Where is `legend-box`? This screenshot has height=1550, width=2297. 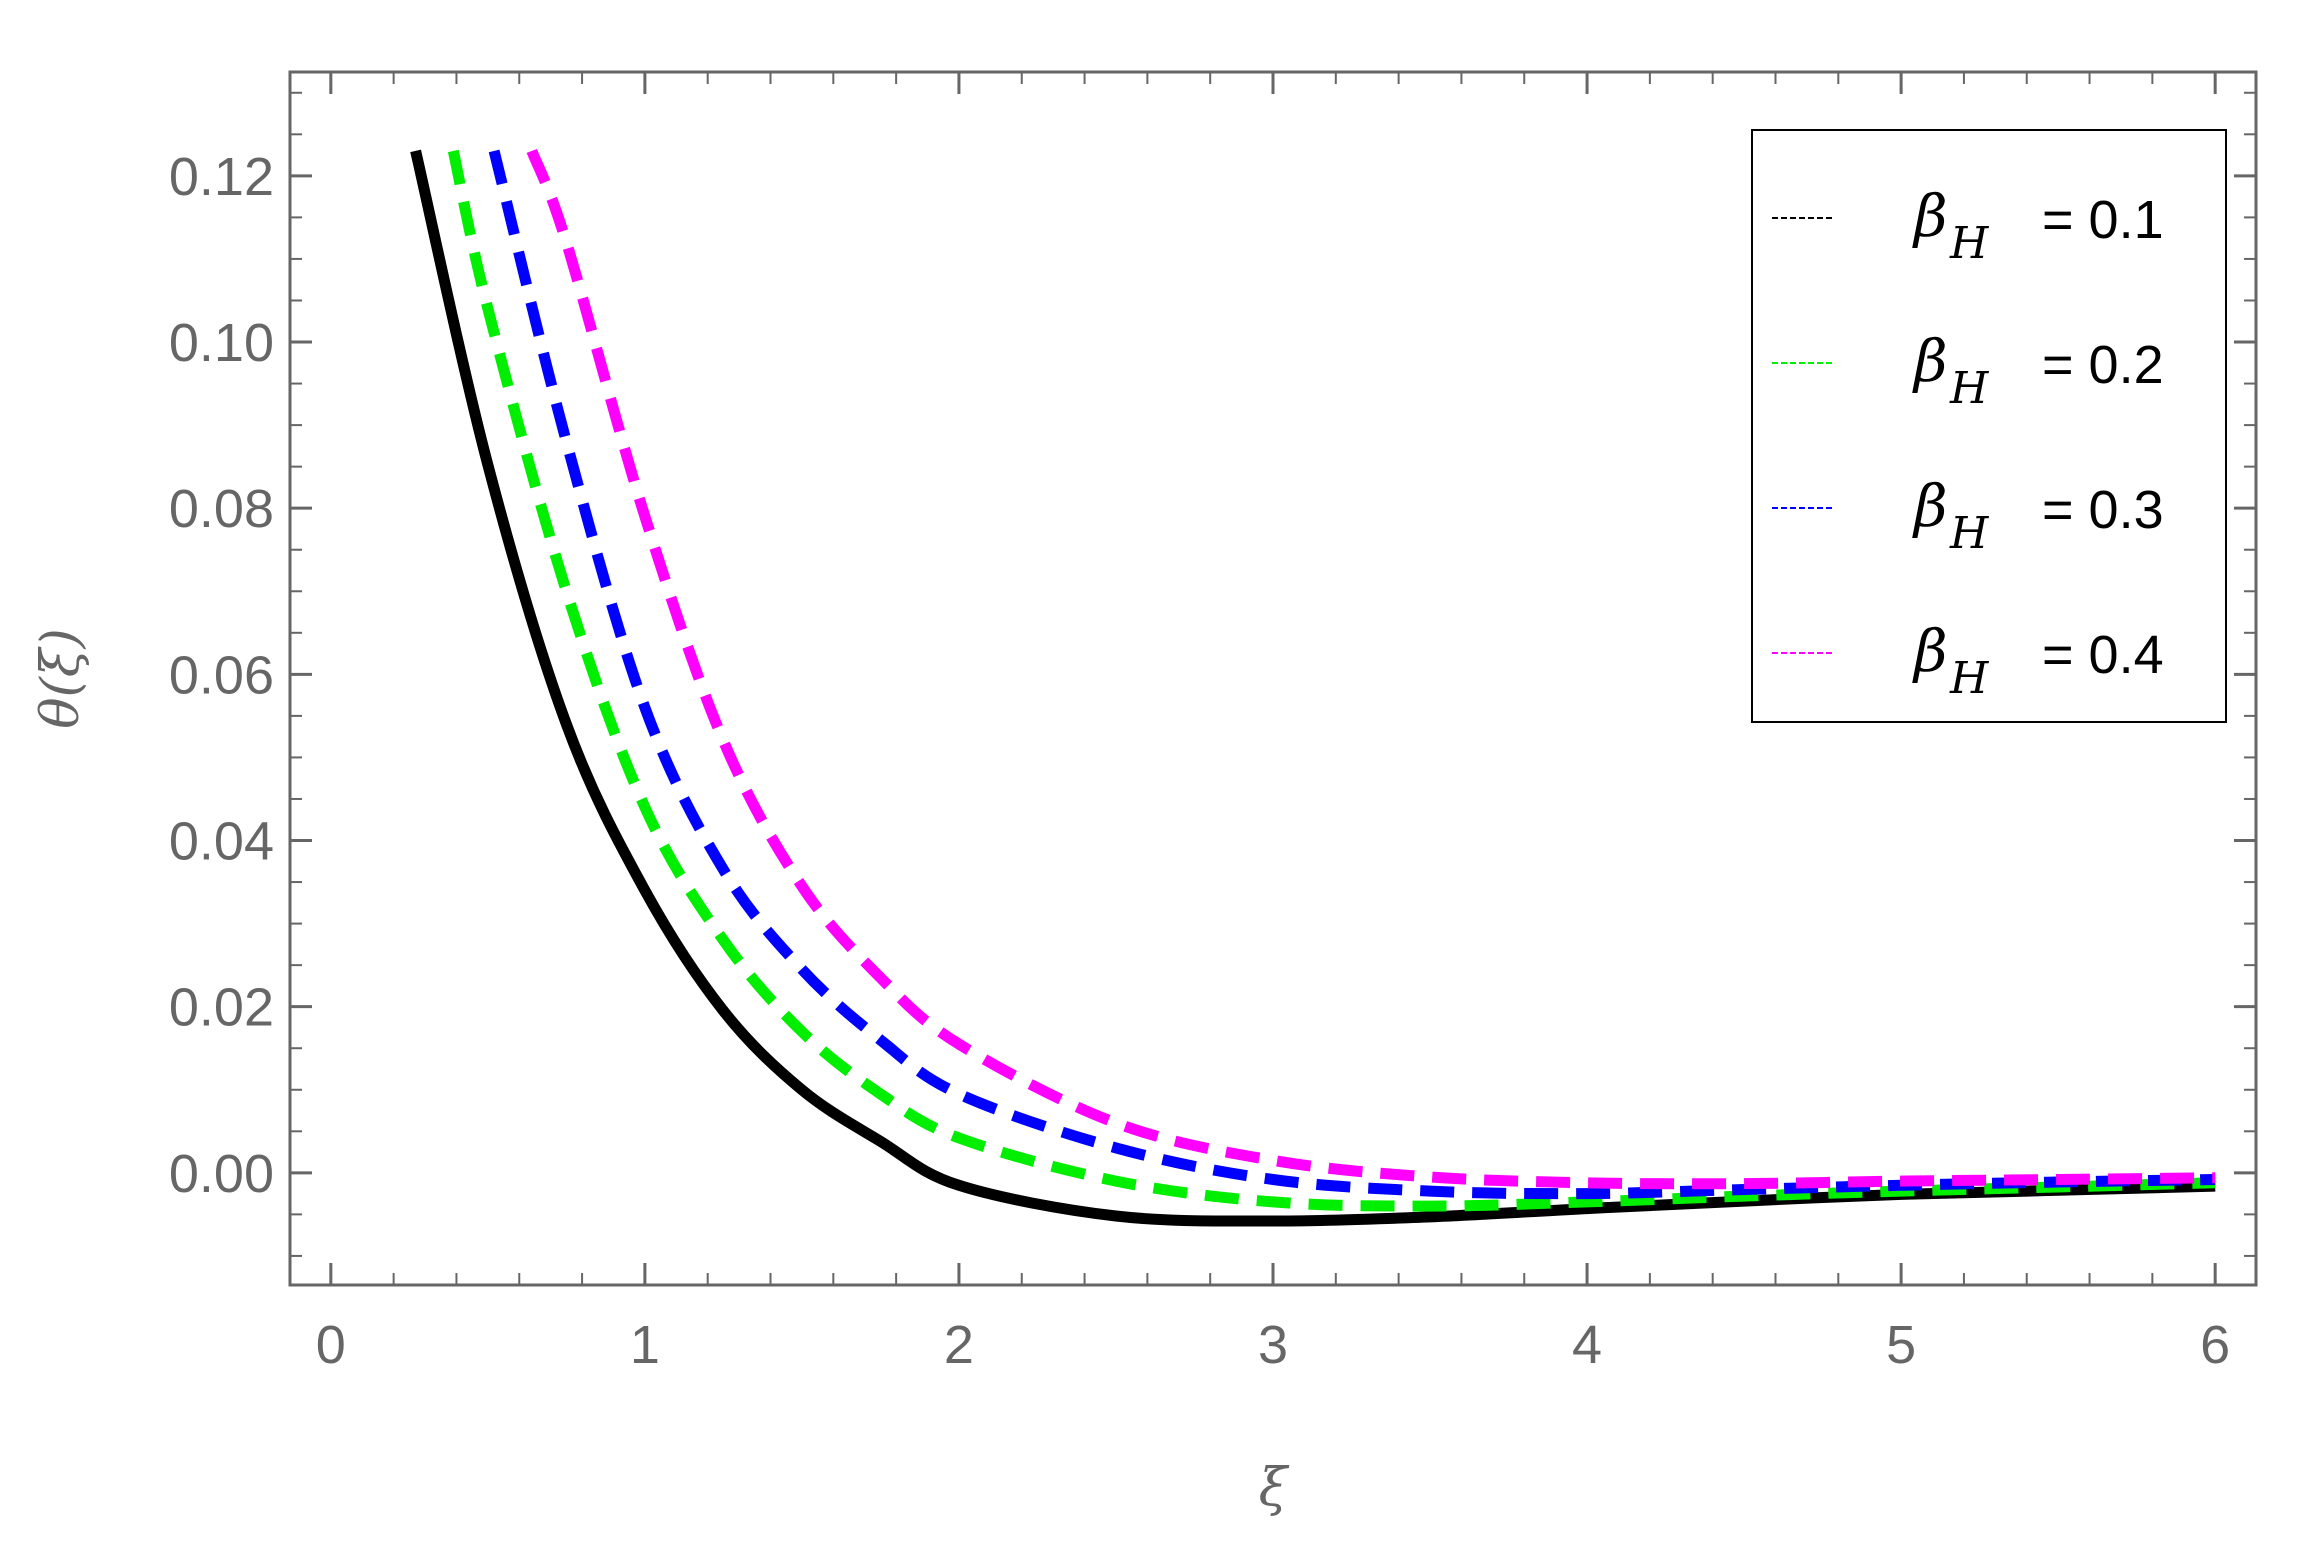 legend-box is located at coordinates (1989, 426).